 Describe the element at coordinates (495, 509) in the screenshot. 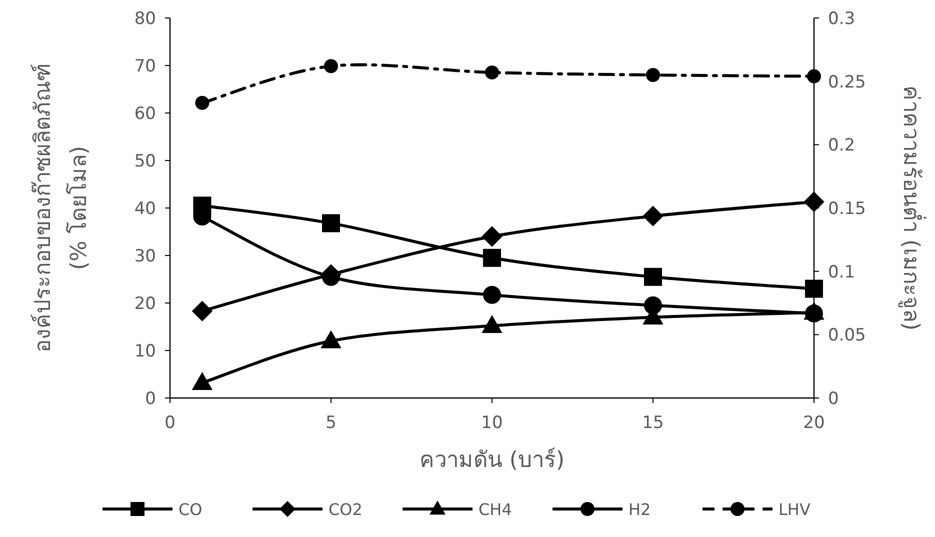

I see `legend-label: CH4` at that location.